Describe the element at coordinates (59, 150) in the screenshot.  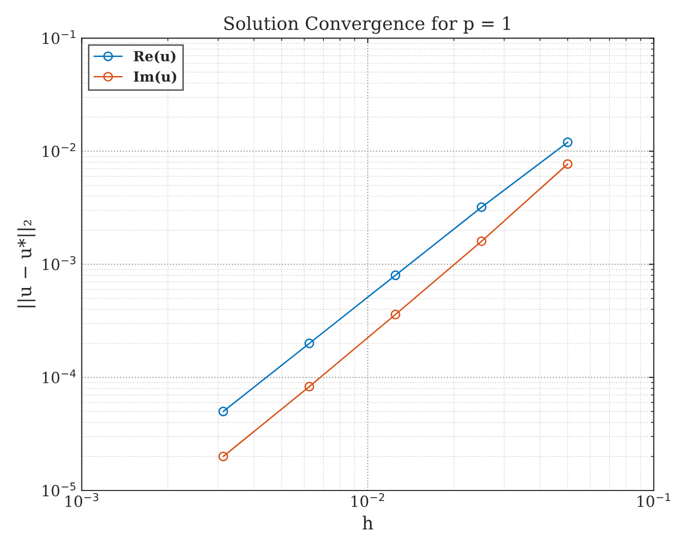
I see `y-tick-label: 10$^{−2}$` at that location.